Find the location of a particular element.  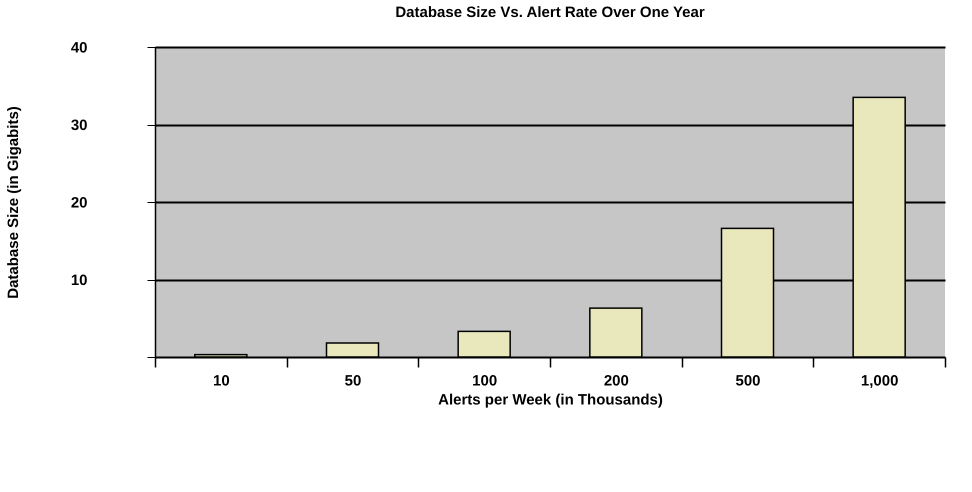

x-tick-label: 10 is located at coordinates (221, 381).